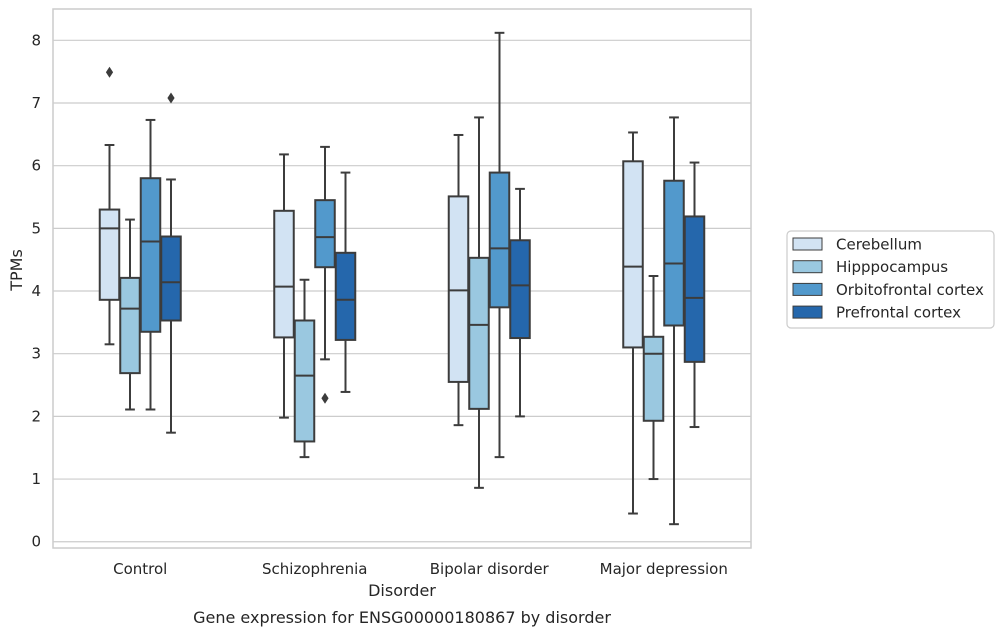 The height and width of the screenshot is (634, 1003). What do you see at coordinates (140, 569) in the screenshot?
I see `x-tick-label: Control` at bounding box center [140, 569].